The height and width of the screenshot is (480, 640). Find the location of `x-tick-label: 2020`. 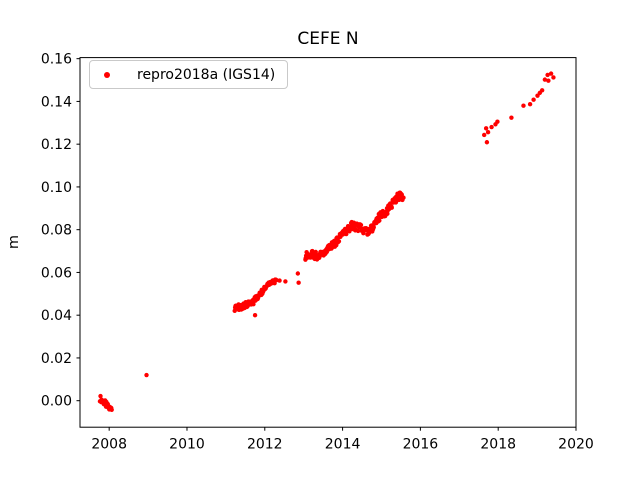

x-tick-label: 2020 is located at coordinates (576, 445).